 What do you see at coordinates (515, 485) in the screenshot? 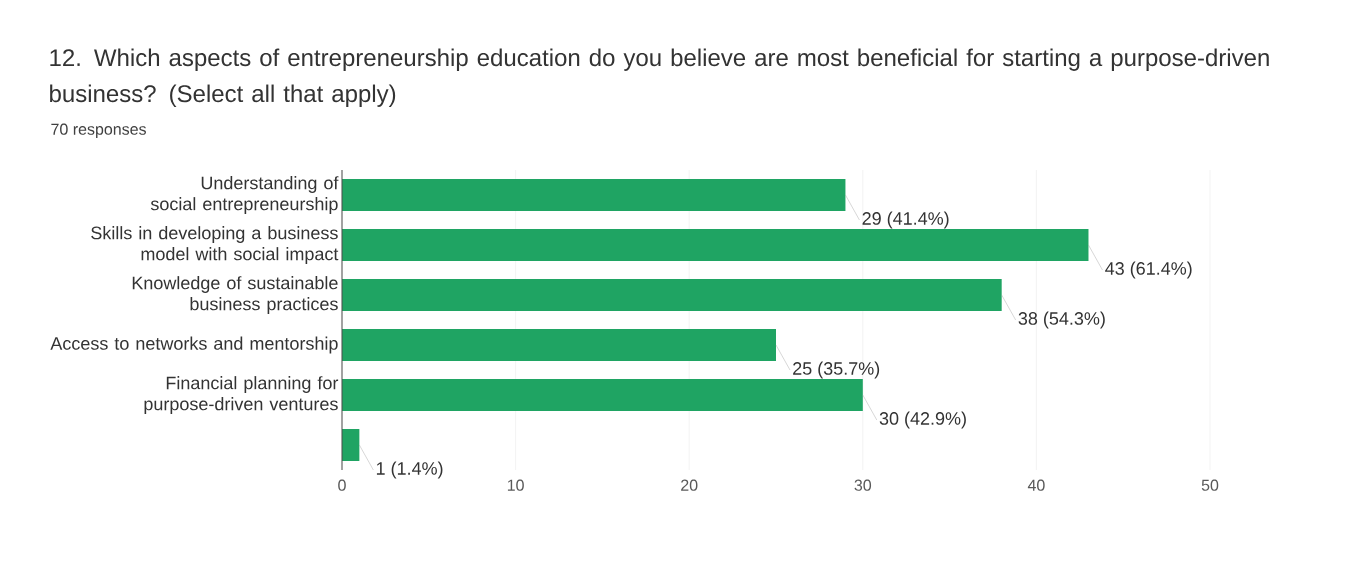
I see `x-tick-label: 10` at bounding box center [515, 485].